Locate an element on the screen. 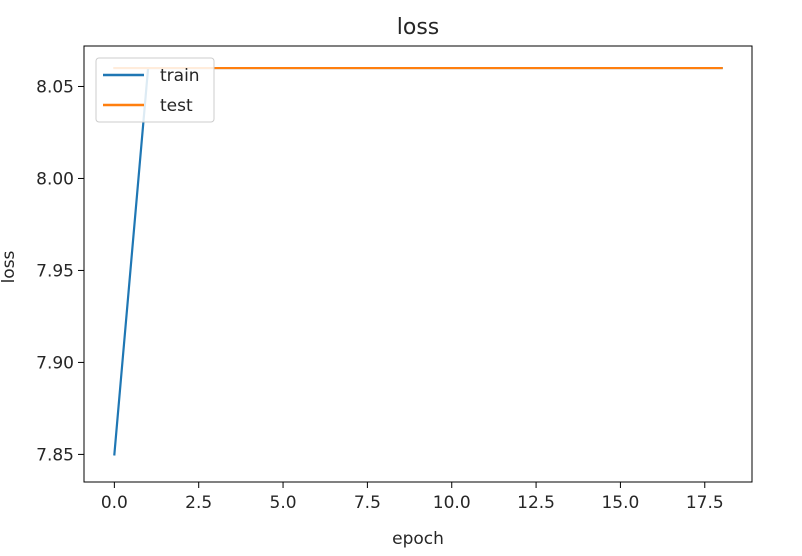 This screenshot has width=802, height=556. y-tick-label: 7.90 is located at coordinates (55, 363).